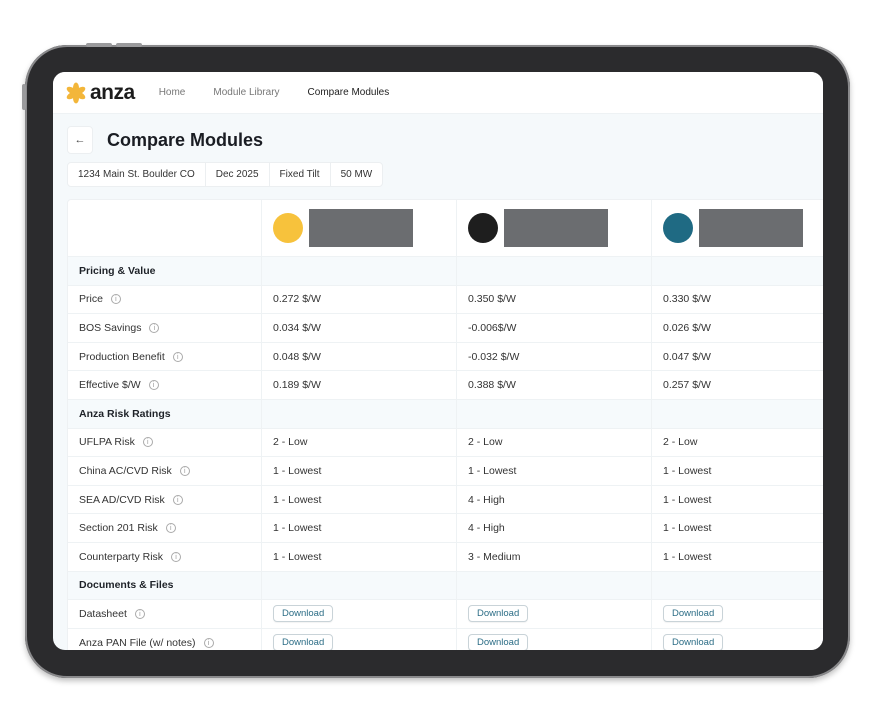 The width and height of the screenshot is (885, 720). I want to click on brand-logo: anza, so click(100, 93).